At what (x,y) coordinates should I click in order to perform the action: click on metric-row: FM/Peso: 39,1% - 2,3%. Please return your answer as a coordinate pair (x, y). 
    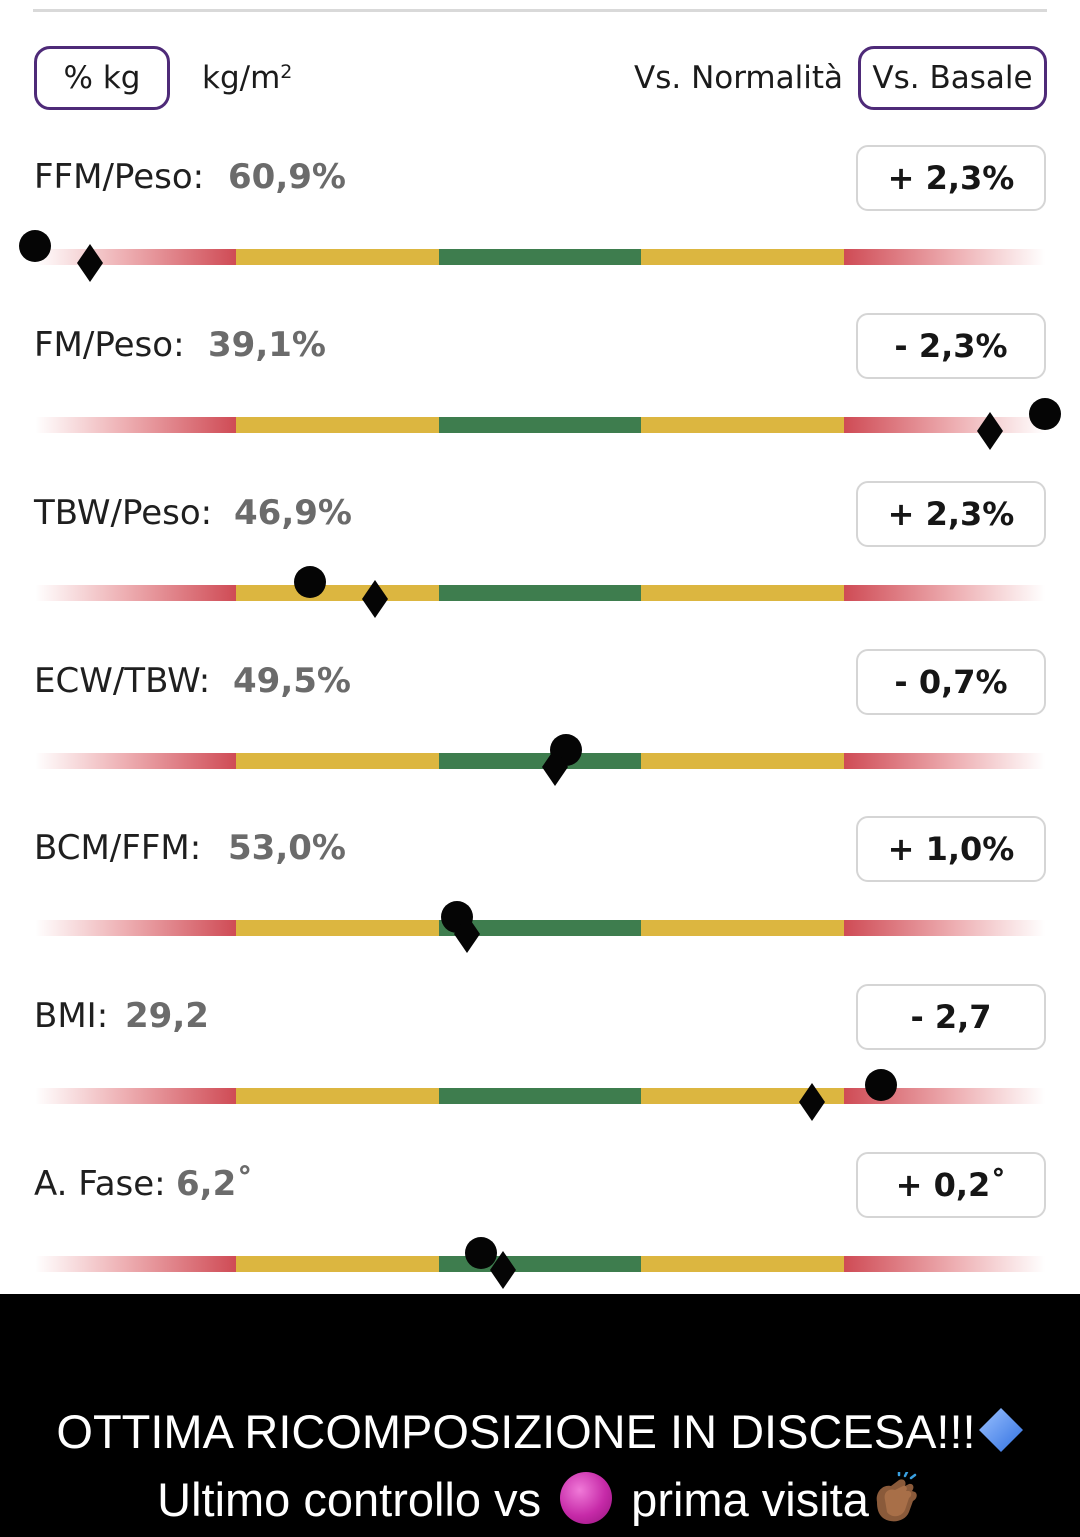
    Looking at the image, I should click on (540, 397).